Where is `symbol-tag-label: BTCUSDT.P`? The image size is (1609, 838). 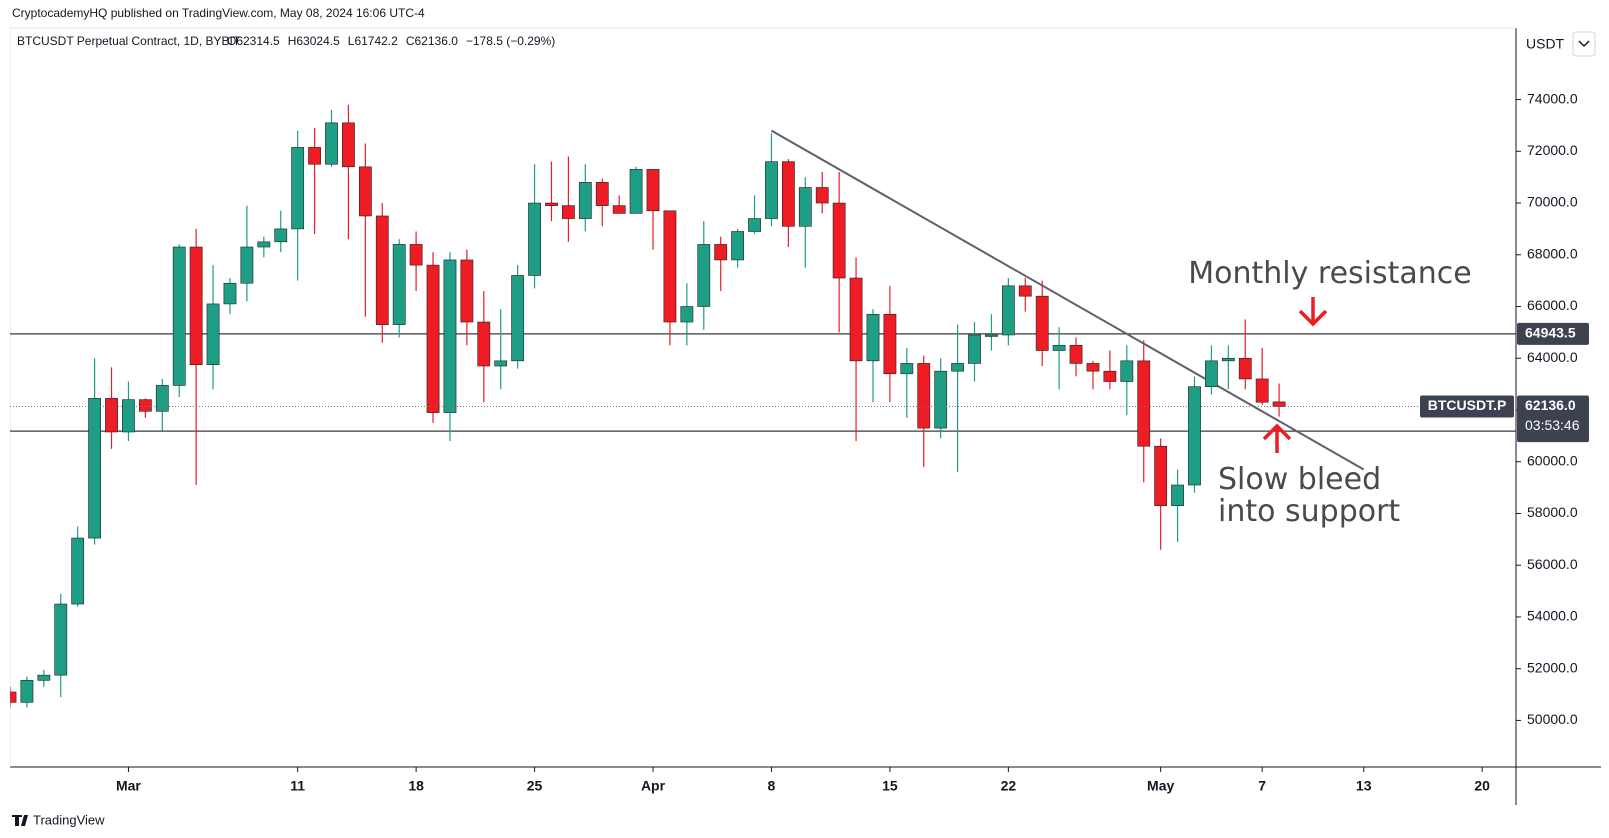 symbol-tag-label: BTCUSDT.P is located at coordinates (1467, 405).